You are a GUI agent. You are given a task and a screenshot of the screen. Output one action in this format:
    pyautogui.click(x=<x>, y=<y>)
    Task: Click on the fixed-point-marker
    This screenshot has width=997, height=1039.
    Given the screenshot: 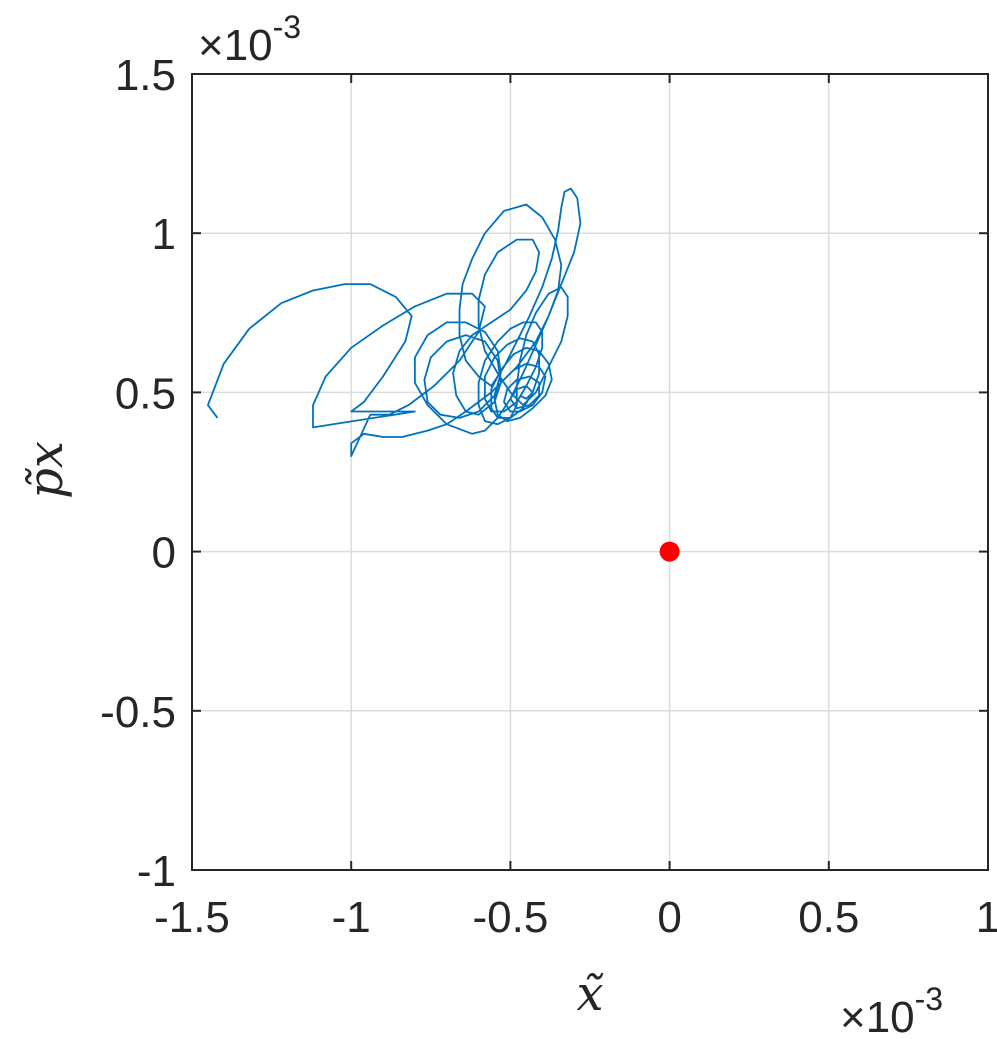 What is the action you would take?
    pyautogui.click(x=669, y=551)
    